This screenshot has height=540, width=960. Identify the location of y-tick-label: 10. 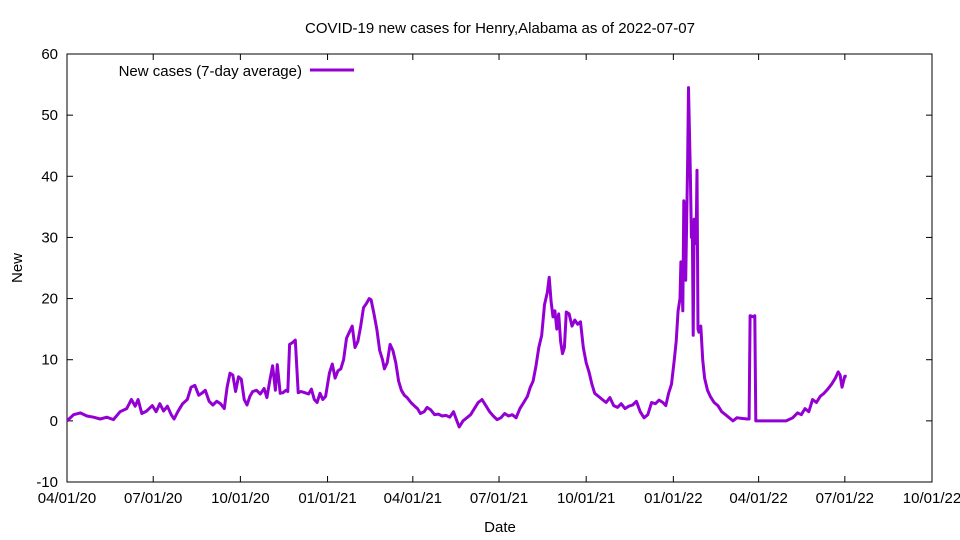
(49, 360).